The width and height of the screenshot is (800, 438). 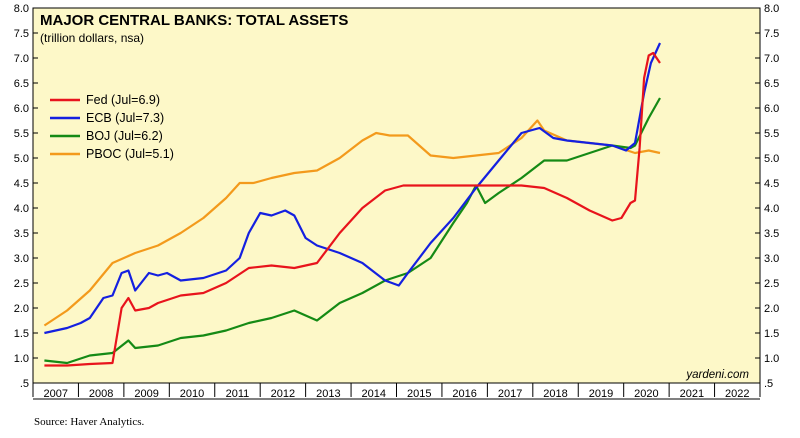 I want to click on y-tick-label-left: 8.0, so click(x=21, y=9).